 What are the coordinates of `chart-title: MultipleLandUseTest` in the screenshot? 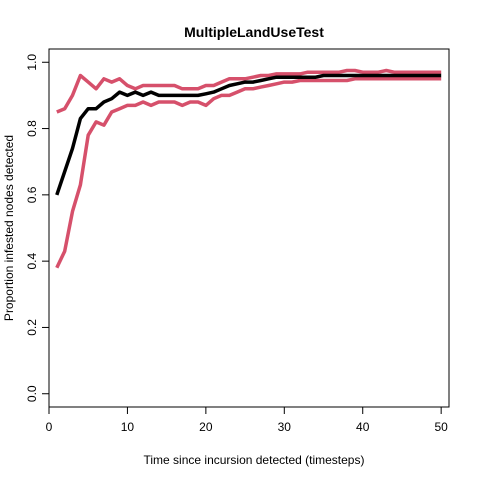 It's located at (254, 32).